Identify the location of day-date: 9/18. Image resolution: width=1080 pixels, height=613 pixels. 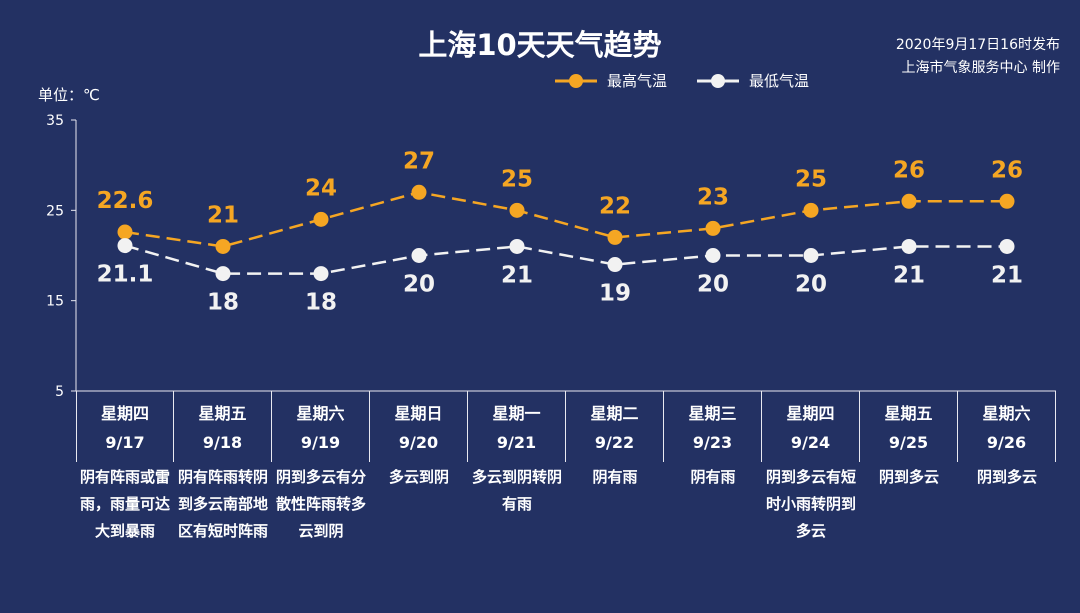
(222, 442).